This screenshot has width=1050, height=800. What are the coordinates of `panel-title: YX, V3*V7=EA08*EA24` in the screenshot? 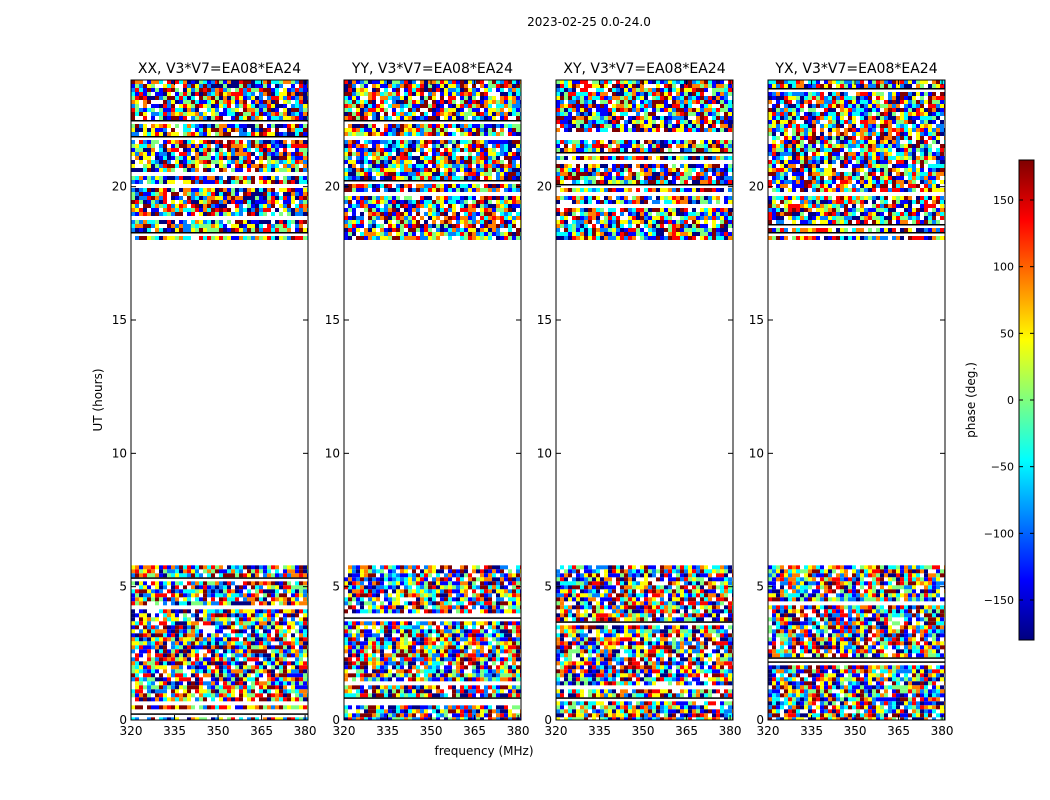 It's located at (855, 69).